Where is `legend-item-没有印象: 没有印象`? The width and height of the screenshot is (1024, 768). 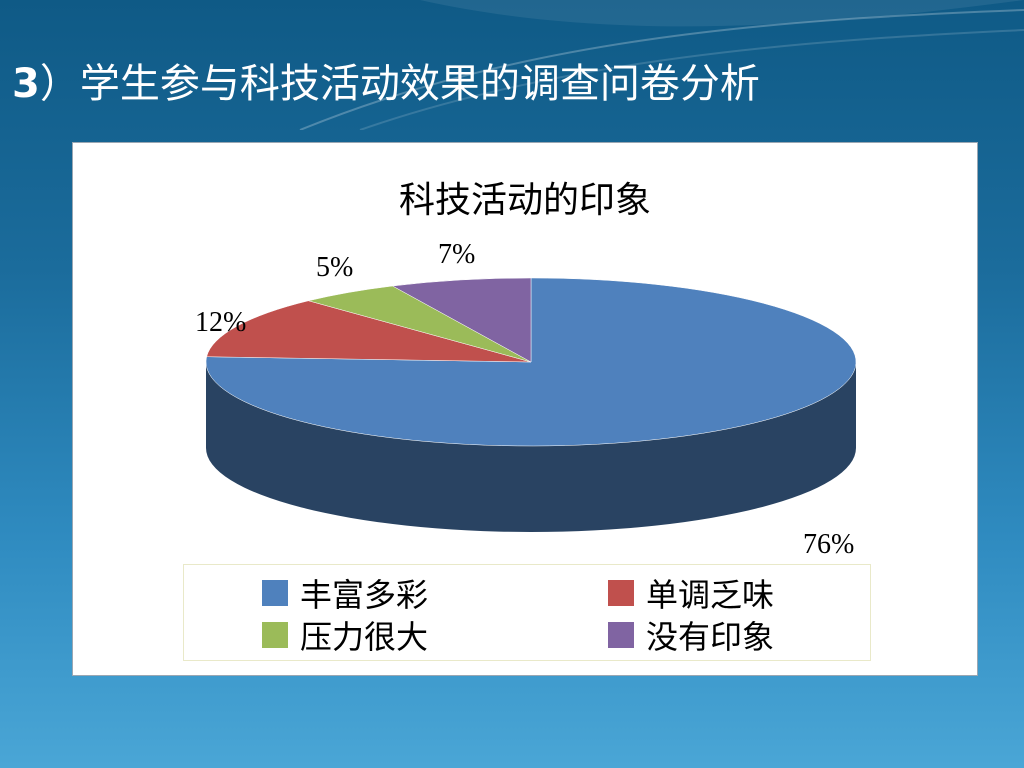
legend-item-没有印象: 没有印象 is located at coordinates (691, 635).